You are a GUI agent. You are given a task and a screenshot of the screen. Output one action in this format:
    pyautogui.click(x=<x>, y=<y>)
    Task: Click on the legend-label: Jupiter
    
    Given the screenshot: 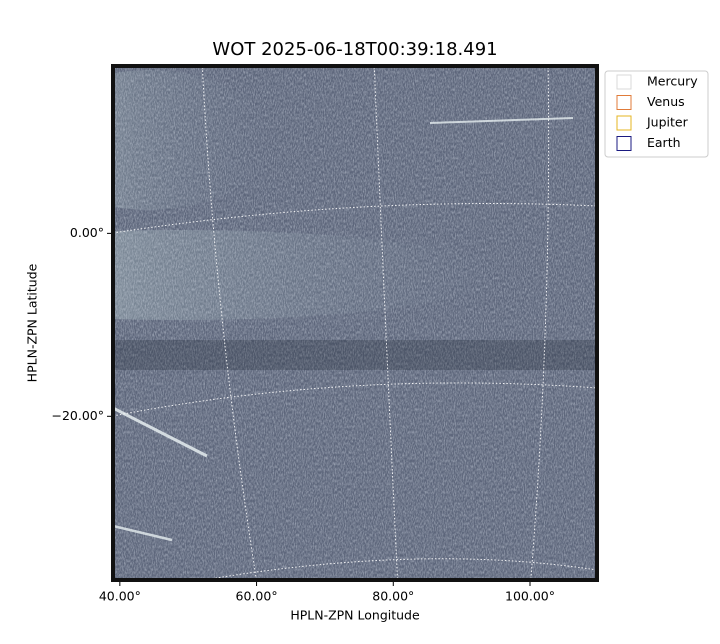 What is the action you would take?
    pyautogui.click(x=667, y=122)
    